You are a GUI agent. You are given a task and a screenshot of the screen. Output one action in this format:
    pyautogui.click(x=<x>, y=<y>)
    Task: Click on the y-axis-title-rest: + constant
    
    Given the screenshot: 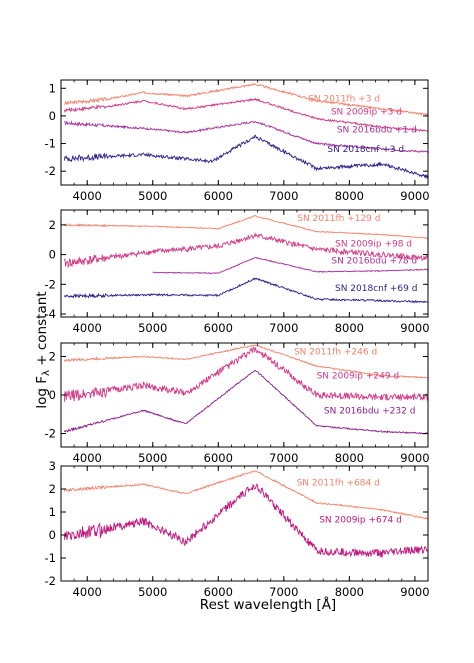 What is the action you would take?
    pyautogui.click(x=42, y=330)
    